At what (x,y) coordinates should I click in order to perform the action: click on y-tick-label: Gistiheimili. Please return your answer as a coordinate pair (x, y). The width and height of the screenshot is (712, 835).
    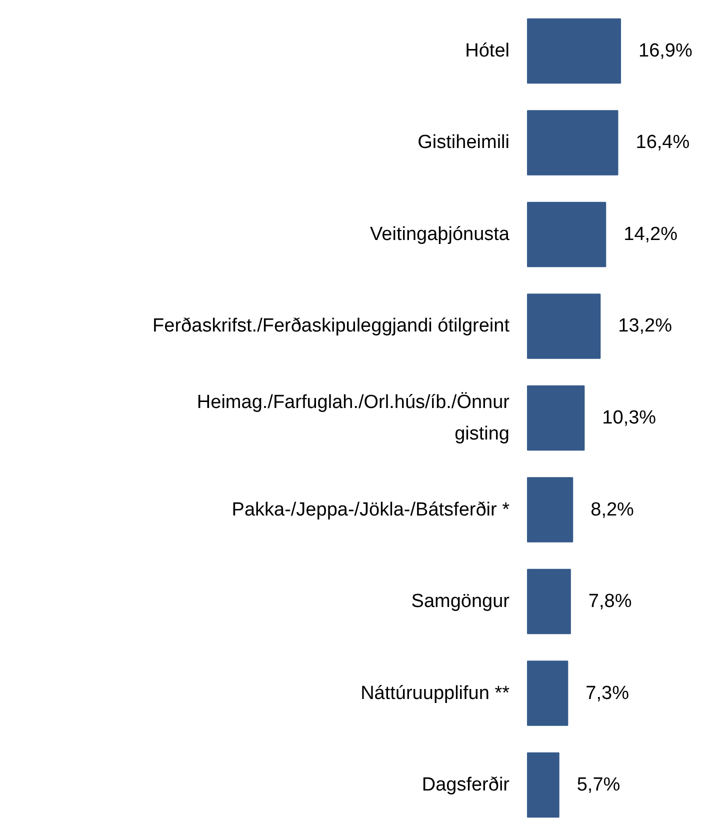
    Looking at the image, I should click on (464, 143).